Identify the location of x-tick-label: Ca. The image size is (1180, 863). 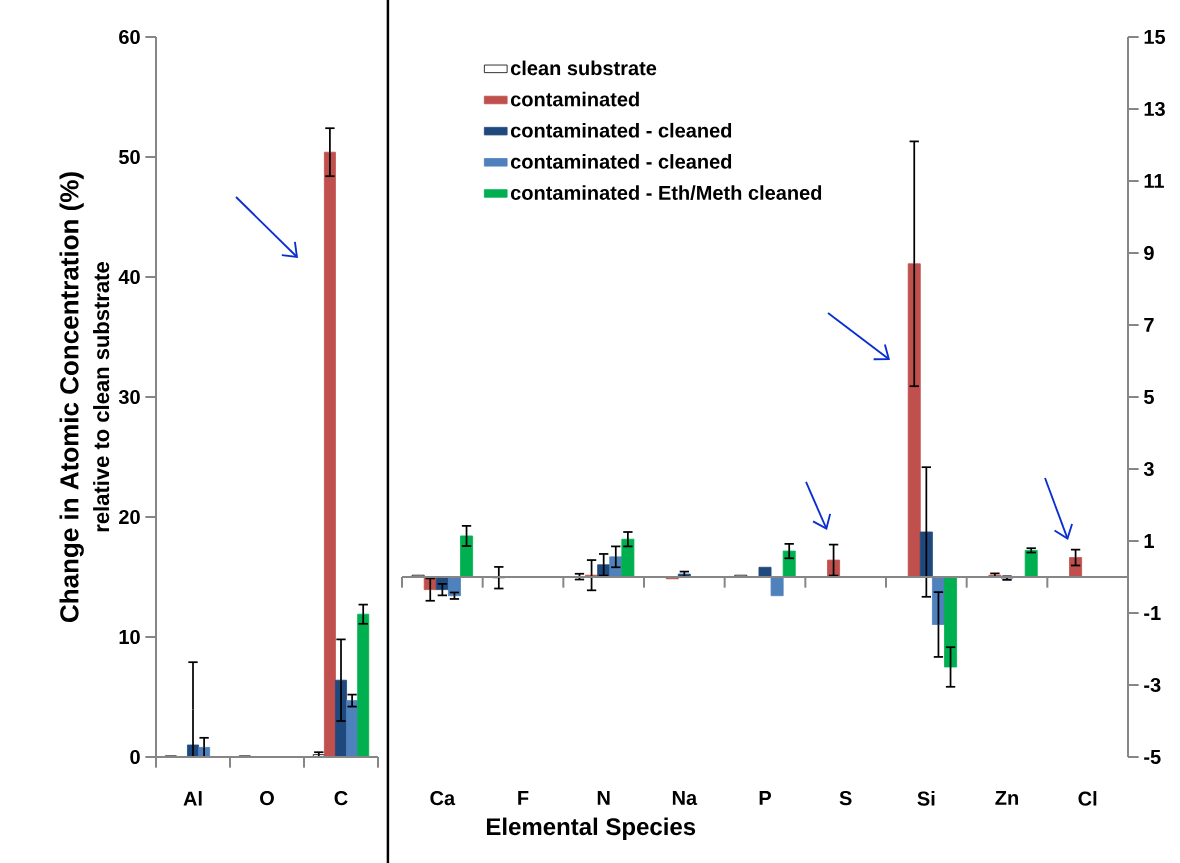
(443, 798).